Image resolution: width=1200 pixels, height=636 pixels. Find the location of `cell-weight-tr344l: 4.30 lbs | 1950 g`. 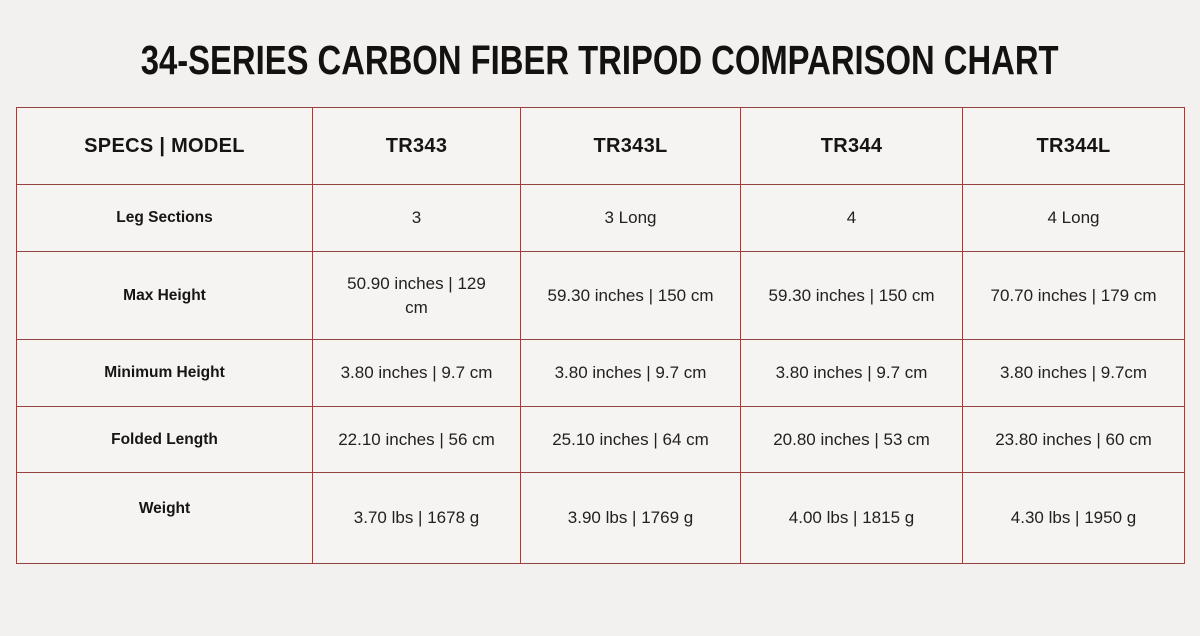

cell-weight-tr344l: 4.30 lbs | 1950 g is located at coordinates (1073, 518).